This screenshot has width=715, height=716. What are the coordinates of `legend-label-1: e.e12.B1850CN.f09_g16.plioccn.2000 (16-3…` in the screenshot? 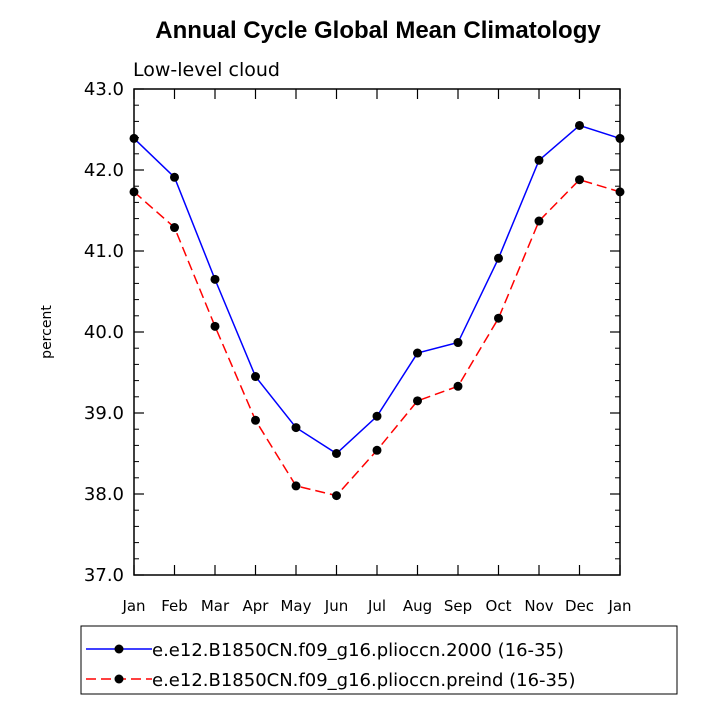 It's located at (358, 650).